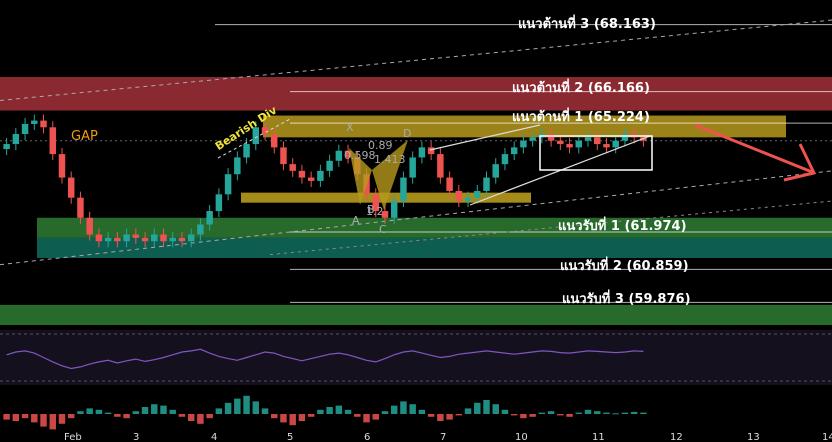 Image resolution: width=832 pixels, height=442 pixels. What do you see at coordinates (73, 437) in the screenshot?
I see `x-tick-label: Feb` at bounding box center [73, 437].